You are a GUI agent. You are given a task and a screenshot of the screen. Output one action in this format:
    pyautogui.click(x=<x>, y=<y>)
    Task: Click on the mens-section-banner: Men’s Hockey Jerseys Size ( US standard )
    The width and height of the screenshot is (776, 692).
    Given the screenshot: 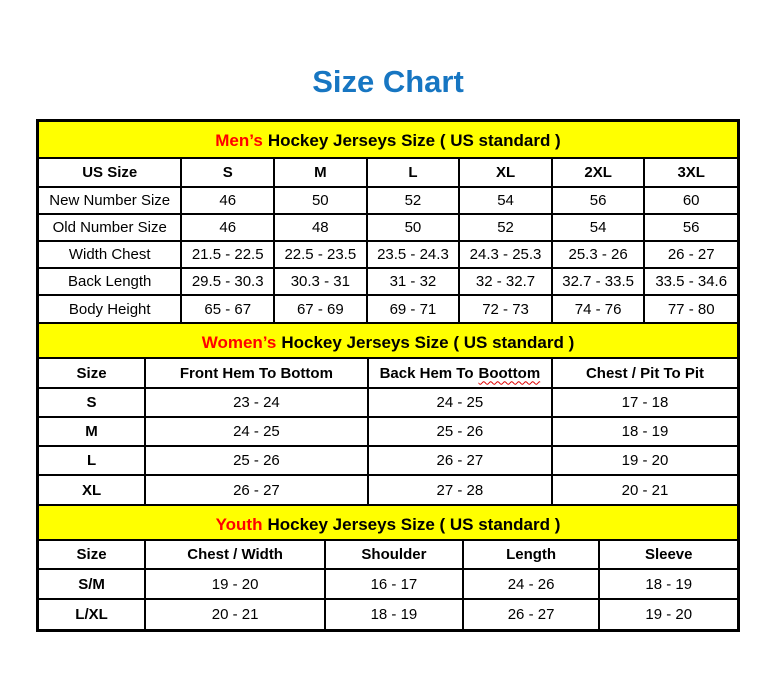 What is the action you would take?
    pyautogui.click(x=388, y=140)
    